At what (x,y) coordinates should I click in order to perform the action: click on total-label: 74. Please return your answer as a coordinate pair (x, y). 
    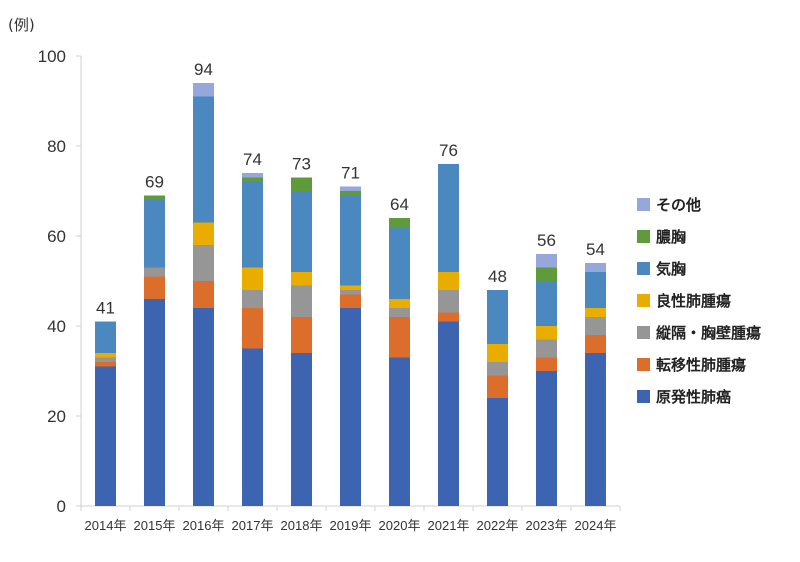
    Looking at the image, I should click on (252, 159).